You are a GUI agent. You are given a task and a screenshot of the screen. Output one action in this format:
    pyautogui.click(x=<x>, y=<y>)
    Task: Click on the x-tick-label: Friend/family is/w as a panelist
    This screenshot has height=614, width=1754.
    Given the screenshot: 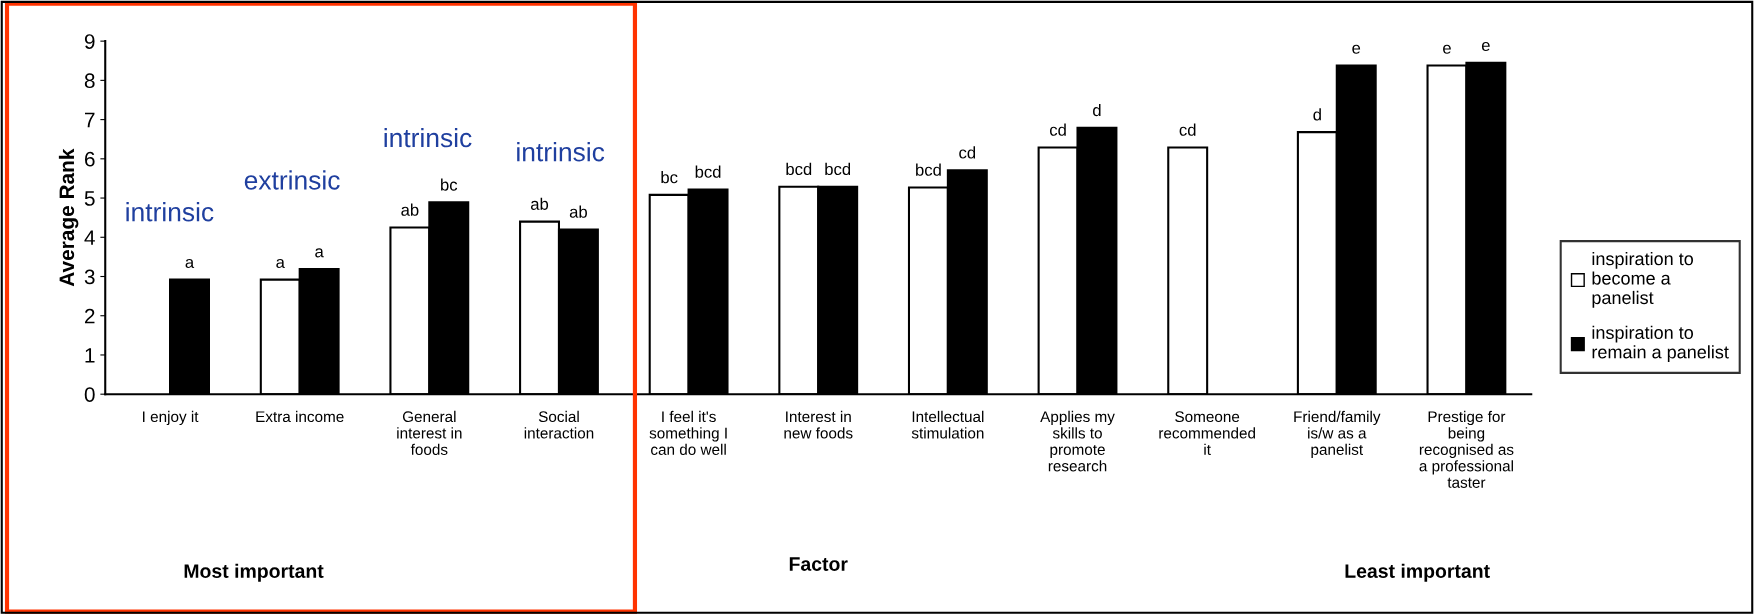 What is the action you would take?
    pyautogui.click(x=1337, y=434)
    